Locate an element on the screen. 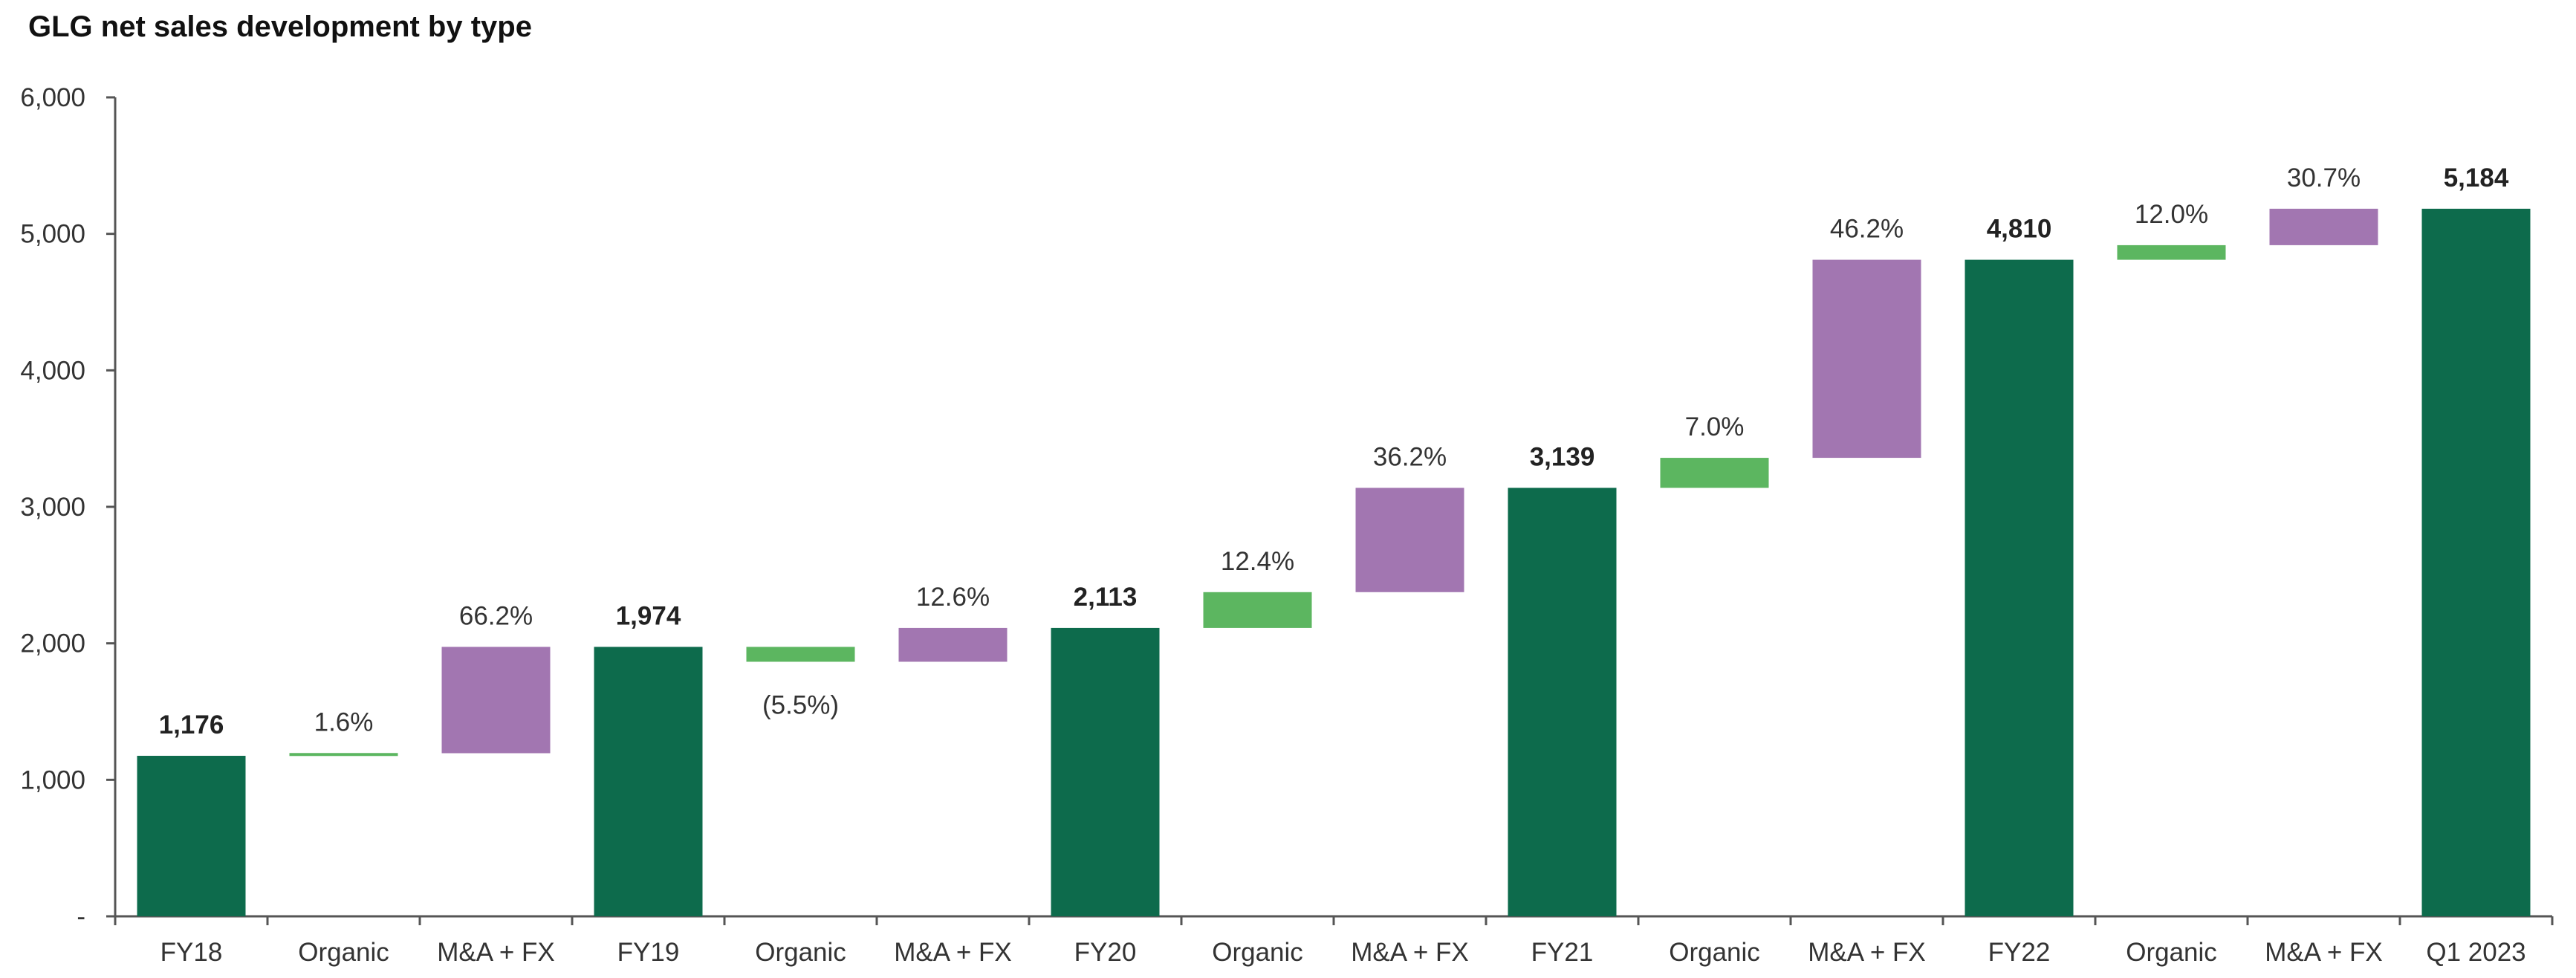  bar-value-label: 30.7% is located at coordinates (2324, 178).